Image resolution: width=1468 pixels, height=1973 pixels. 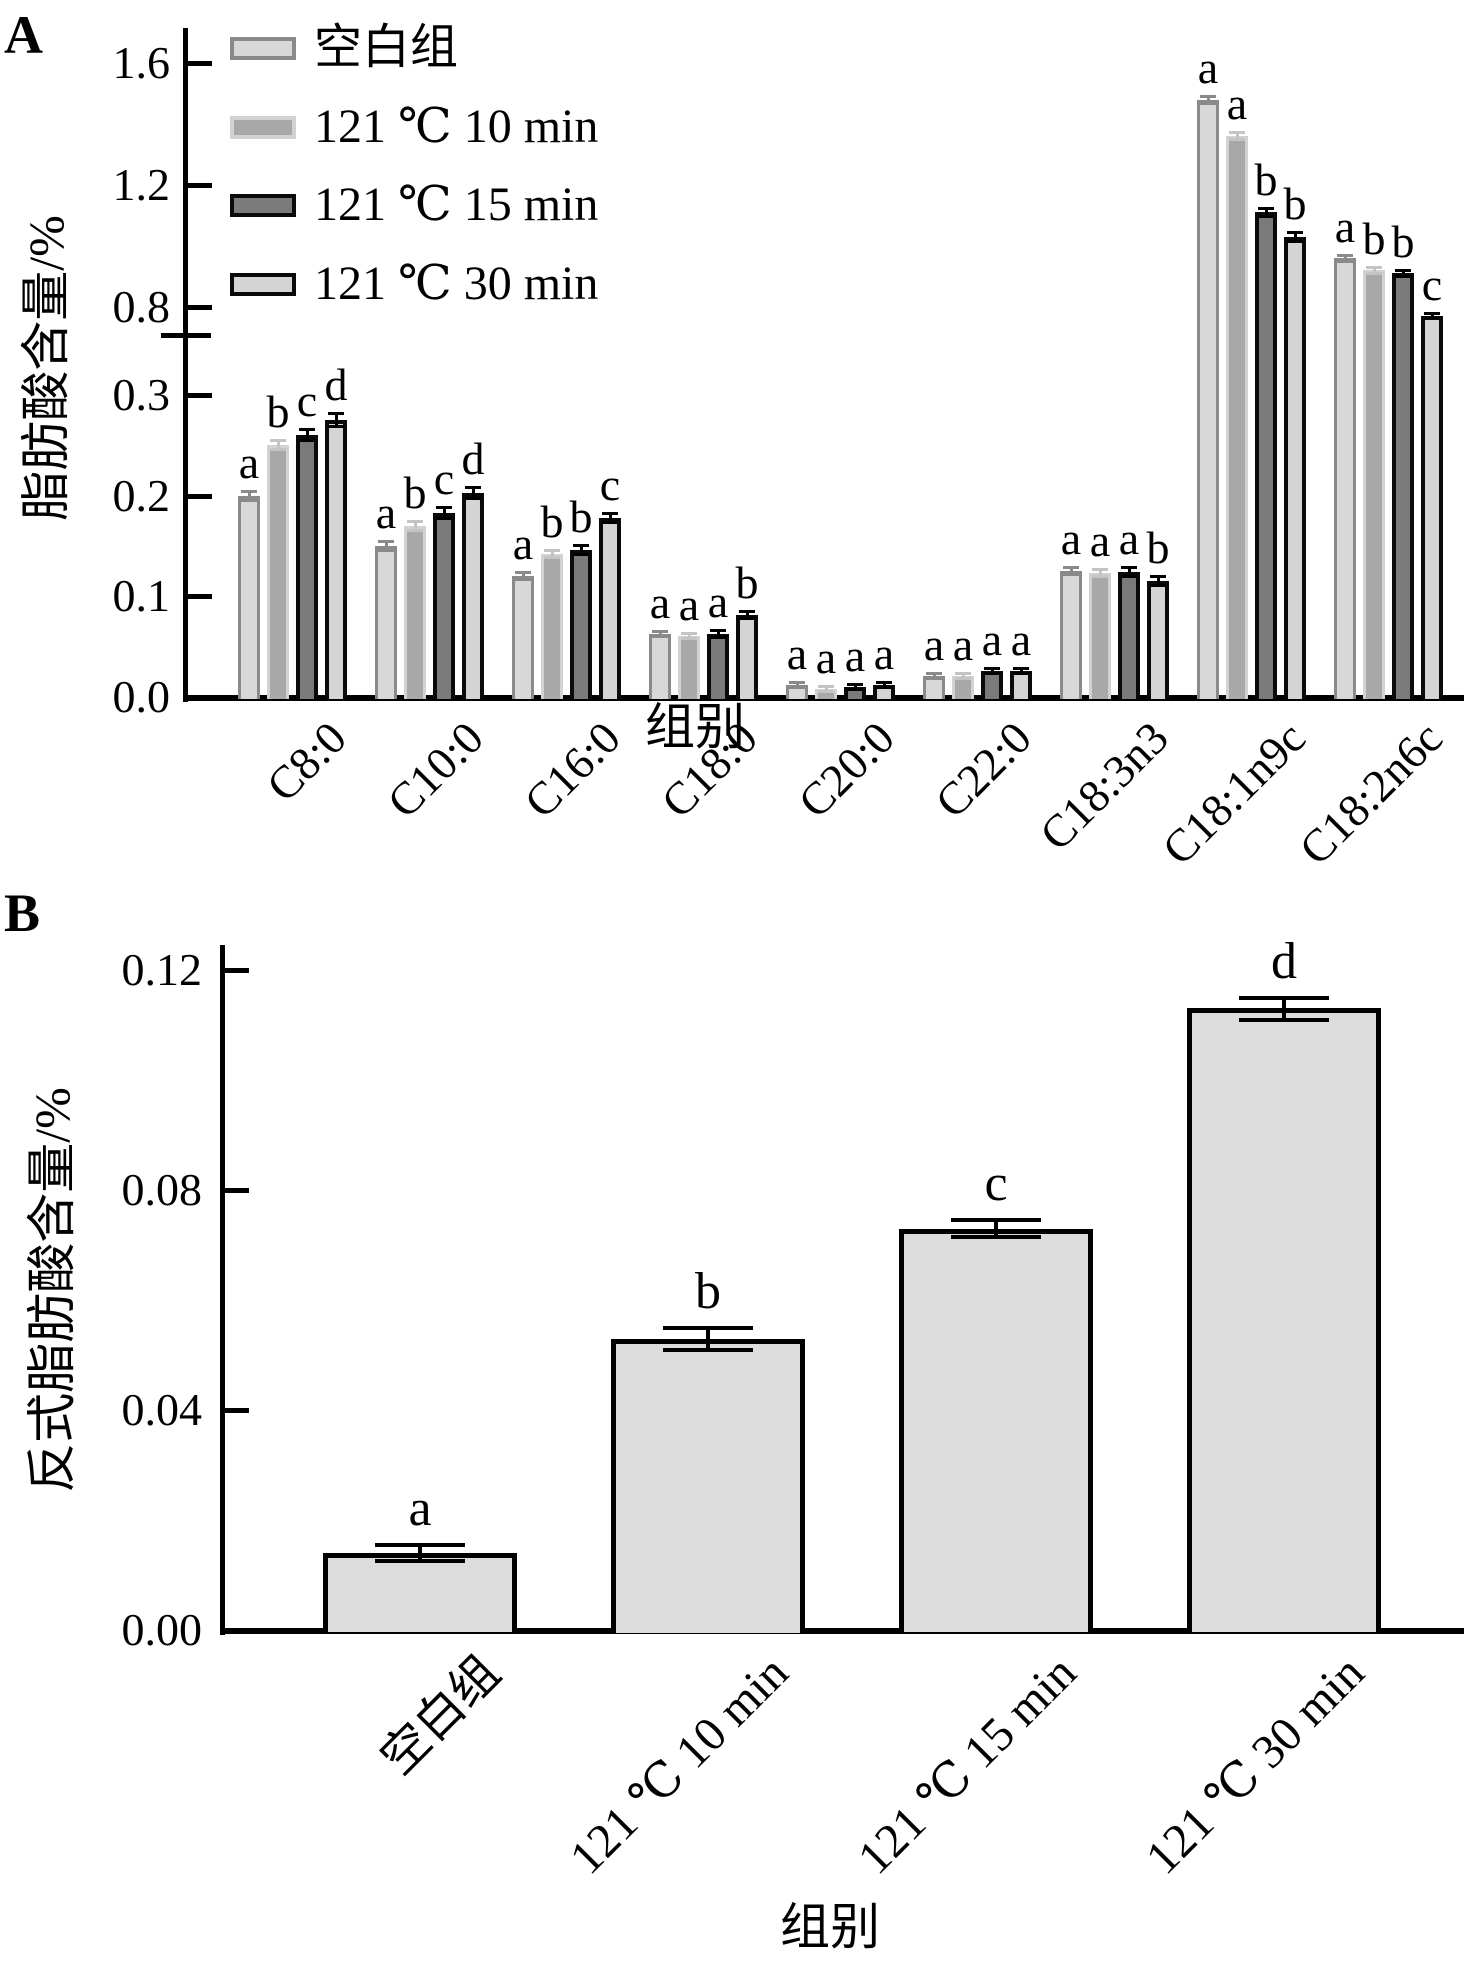 I want to click on y-tick-label: 1.2, so click(x=141, y=184).